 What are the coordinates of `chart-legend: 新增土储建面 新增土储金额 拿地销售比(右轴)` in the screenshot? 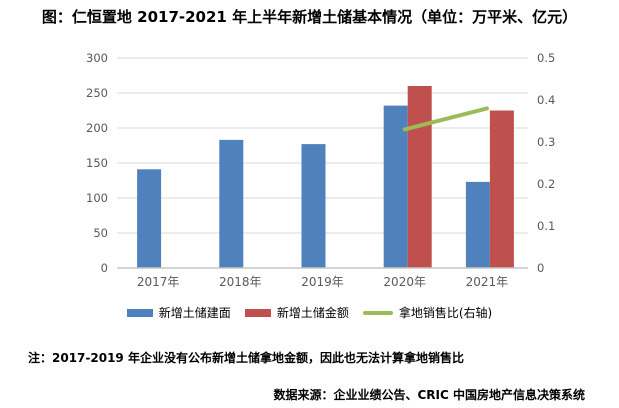 It's located at (309, 312).